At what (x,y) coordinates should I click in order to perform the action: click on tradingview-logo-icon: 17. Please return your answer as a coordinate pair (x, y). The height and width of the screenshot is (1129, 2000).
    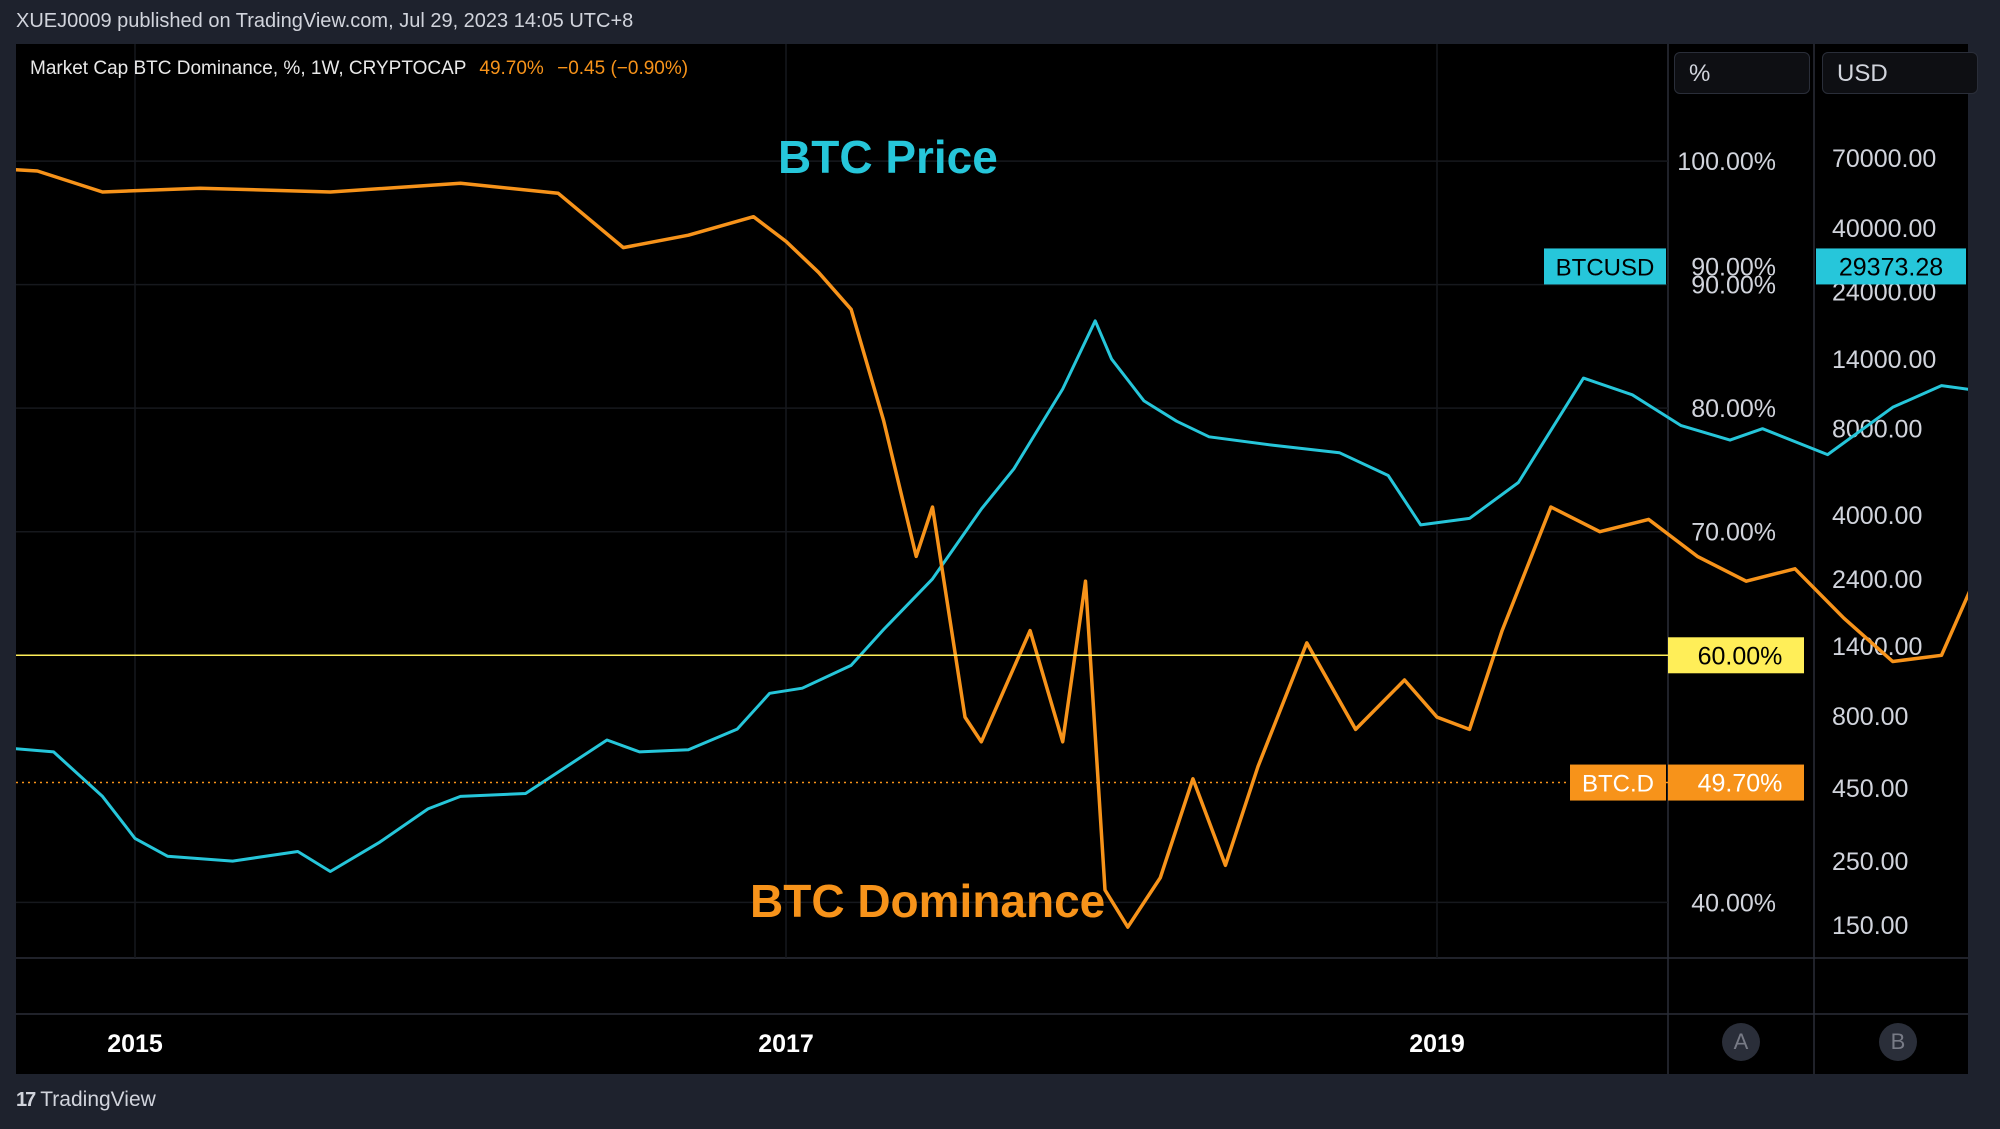
    Looking at the image, I should click on (26, 1099).